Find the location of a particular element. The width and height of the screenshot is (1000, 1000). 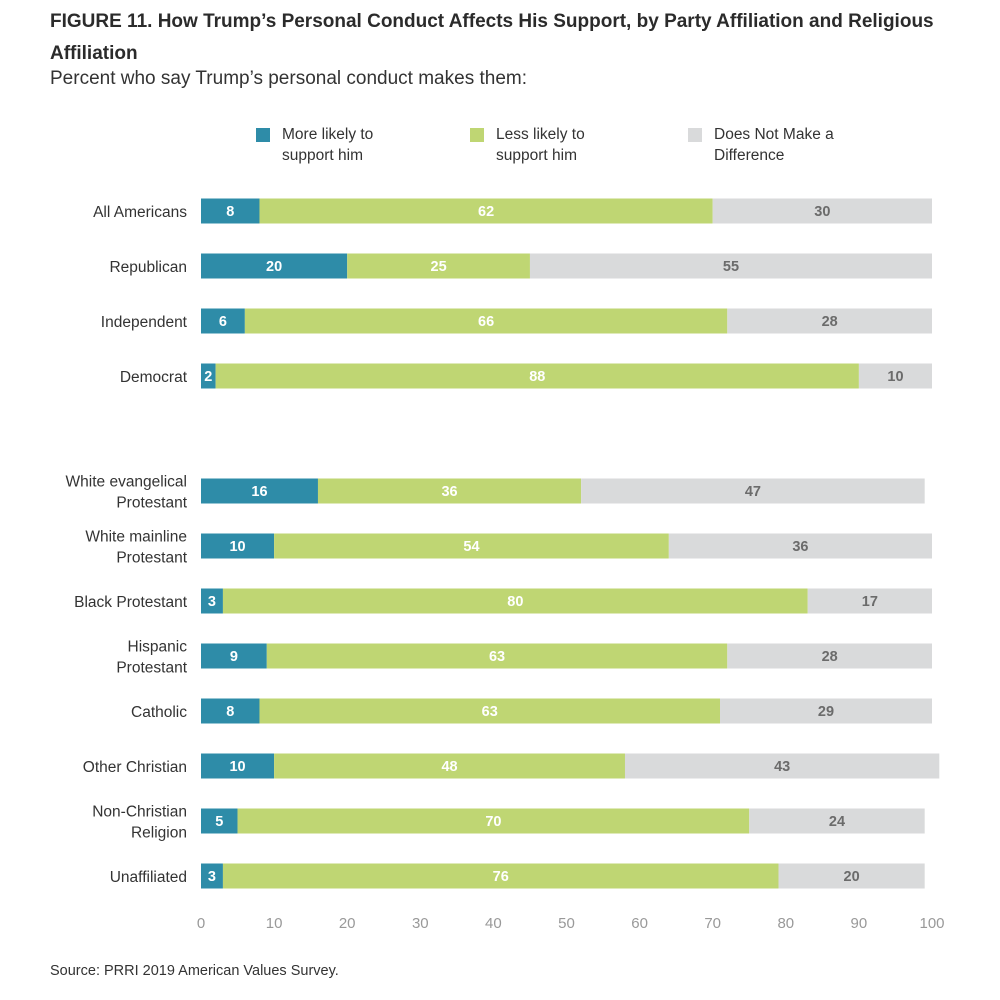

data-label: 80 is located at coordinates (515, 602).